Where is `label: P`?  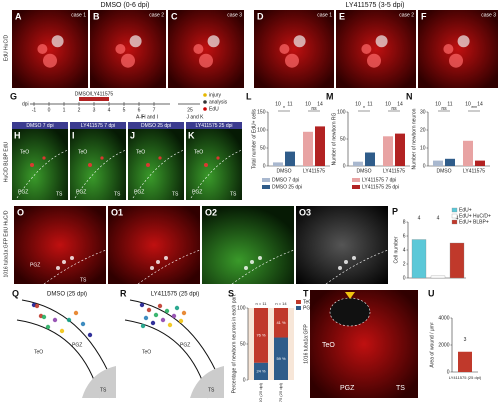
label: P is located at coordinates (395, 211).